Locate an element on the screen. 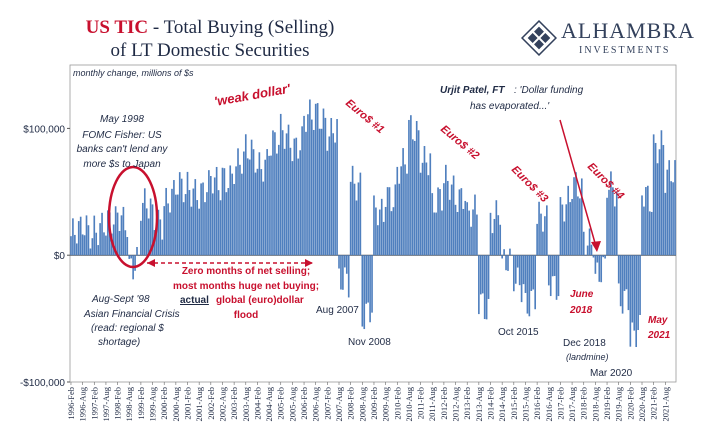 The height and width of the screenshot is (441, 705). annotation: Mar 2020 is located at coordinates (611, 373).